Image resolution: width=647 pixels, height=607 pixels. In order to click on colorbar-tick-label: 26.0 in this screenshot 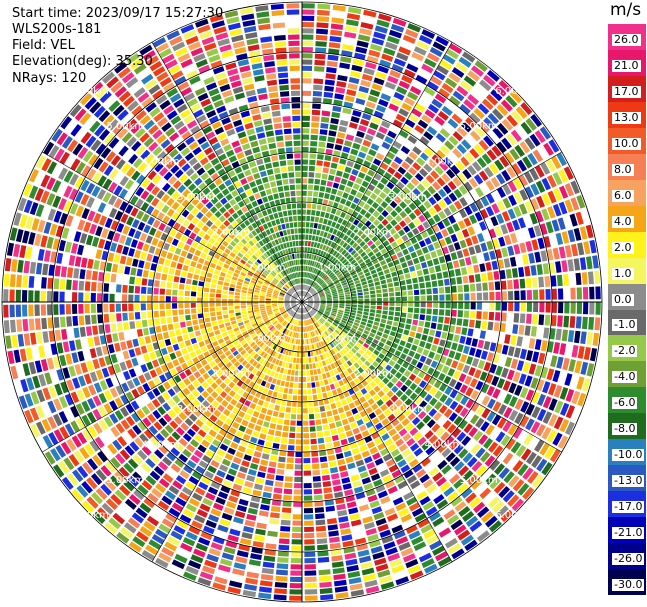, I will do `click(626, 39)`.